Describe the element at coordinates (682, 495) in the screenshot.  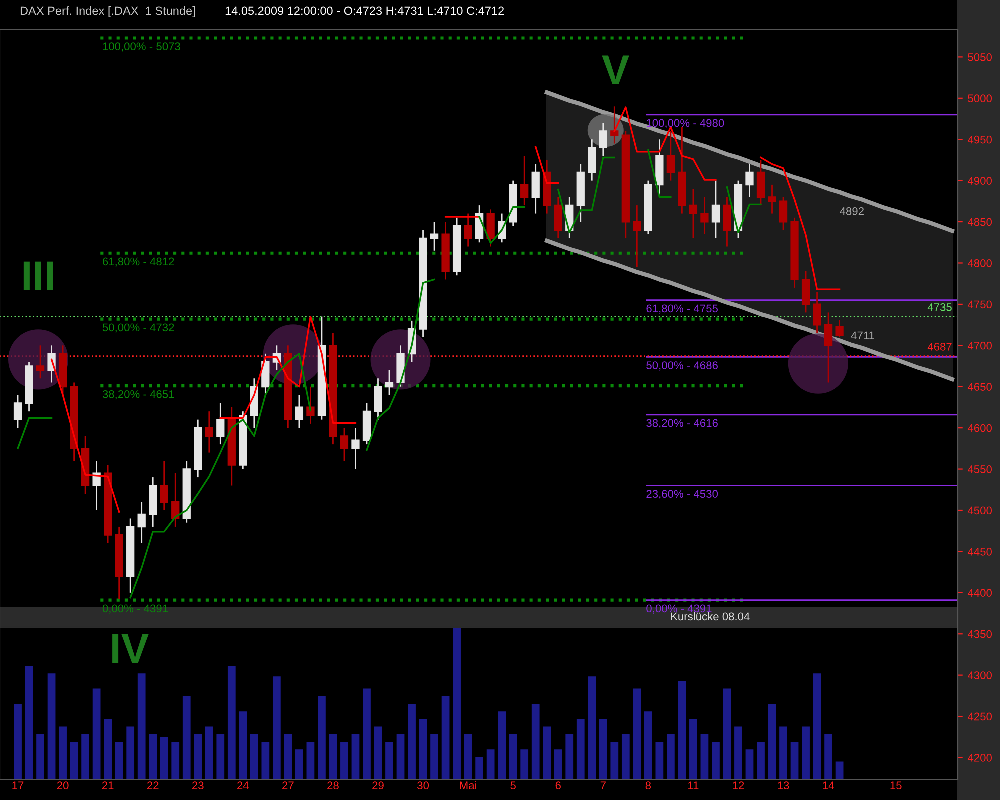
I see `annotation: 23,60% - 4530` at that location.